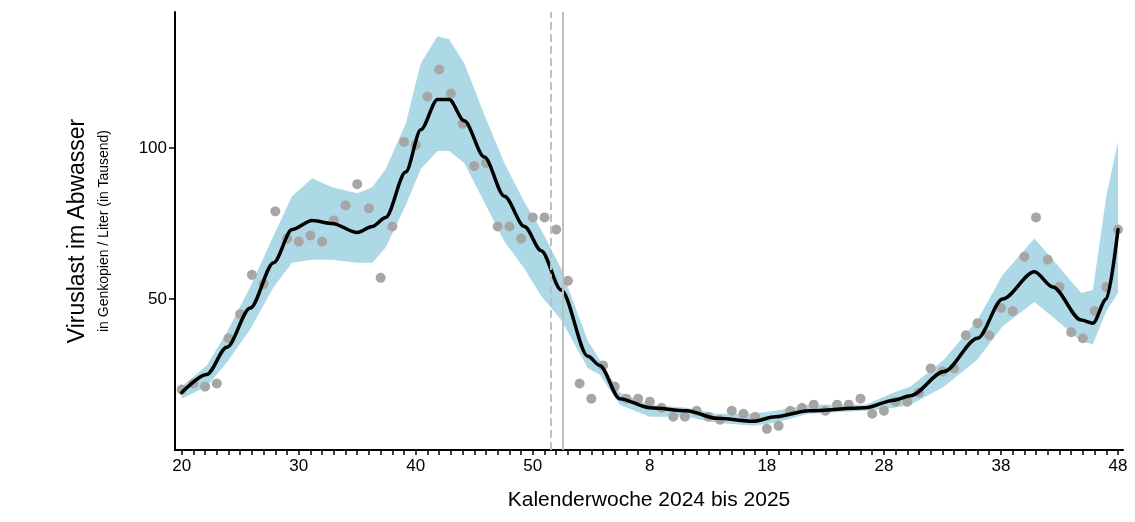  Describe the element at coordinates (650, 465) in the screenshot. I see `x-tick-label: 8` at that location.